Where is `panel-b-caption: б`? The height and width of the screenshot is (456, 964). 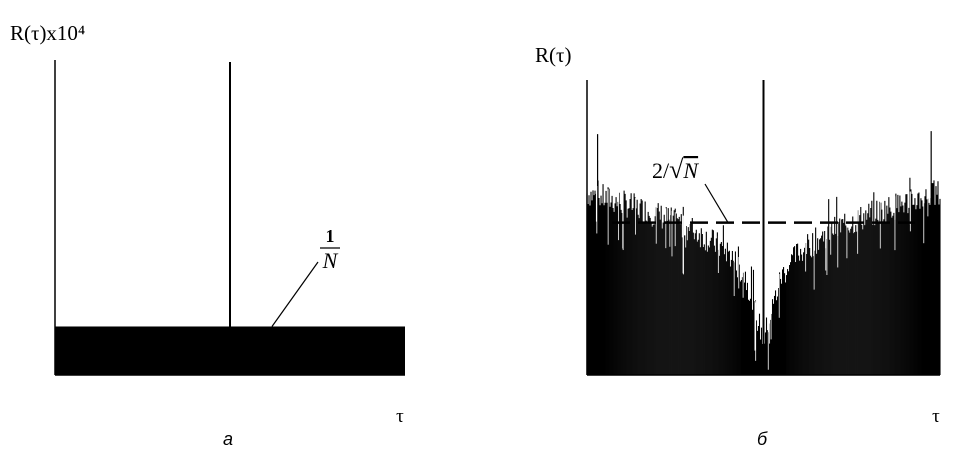 panel-b-caption: б is located at coordinates (762, 439).